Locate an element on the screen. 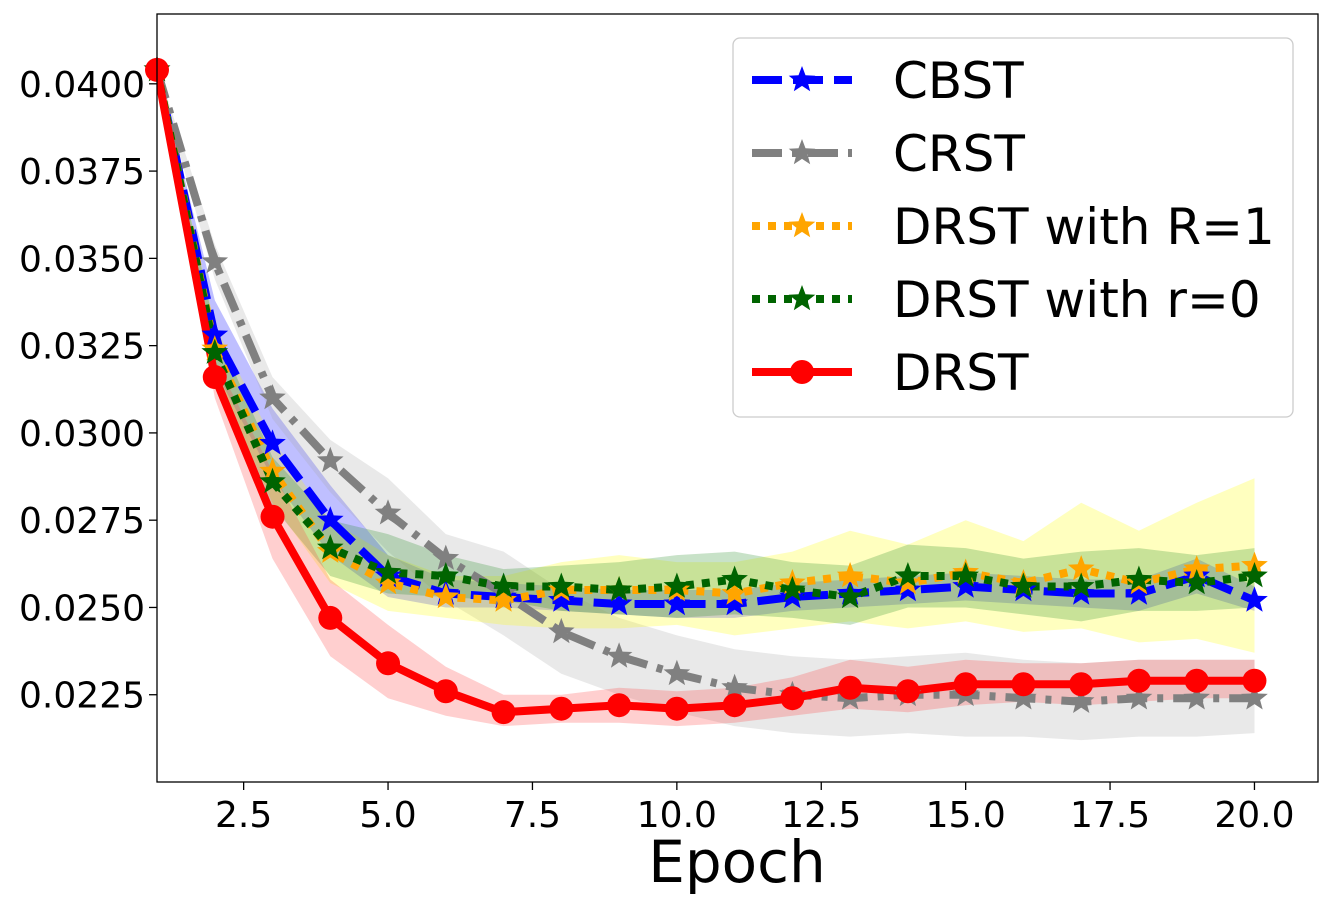 This screenshot has width=1331, height=903. legend-label-drst-with-r-0: DRST with r=0 is located at coordinates (1077, 300).